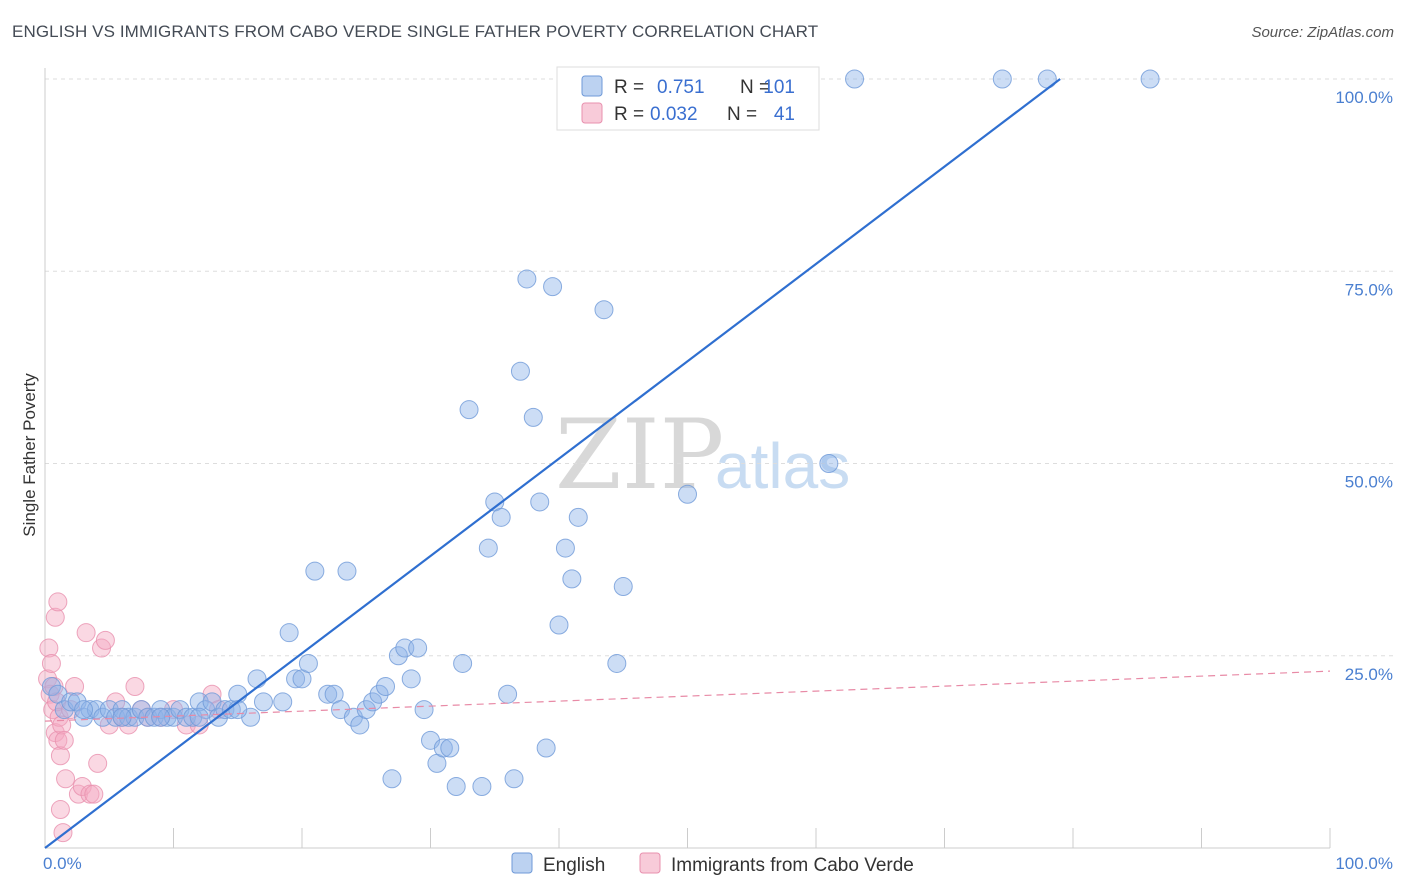 This screenshot has height=892, width=1406. I want to click on y-tick-label: 50.0%, so click(1369, 482).